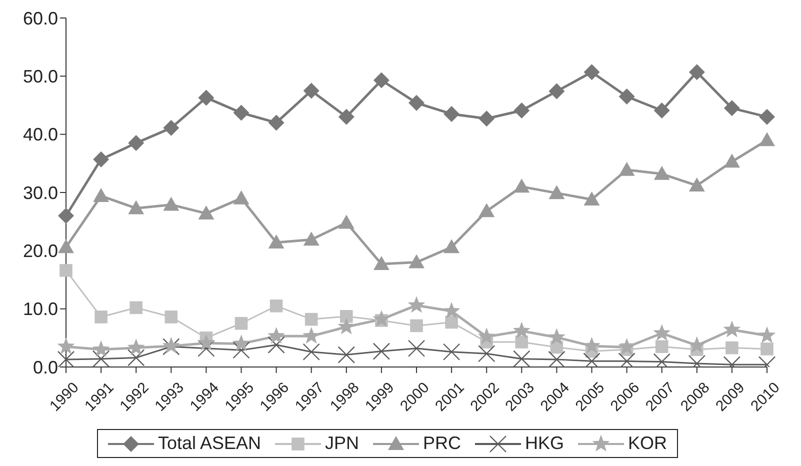 The image size is (801, 466). What do you see at coordinates (442, 443) in the screenshot?
I see `legend-label: PRC` at bounding box center [442, 443].